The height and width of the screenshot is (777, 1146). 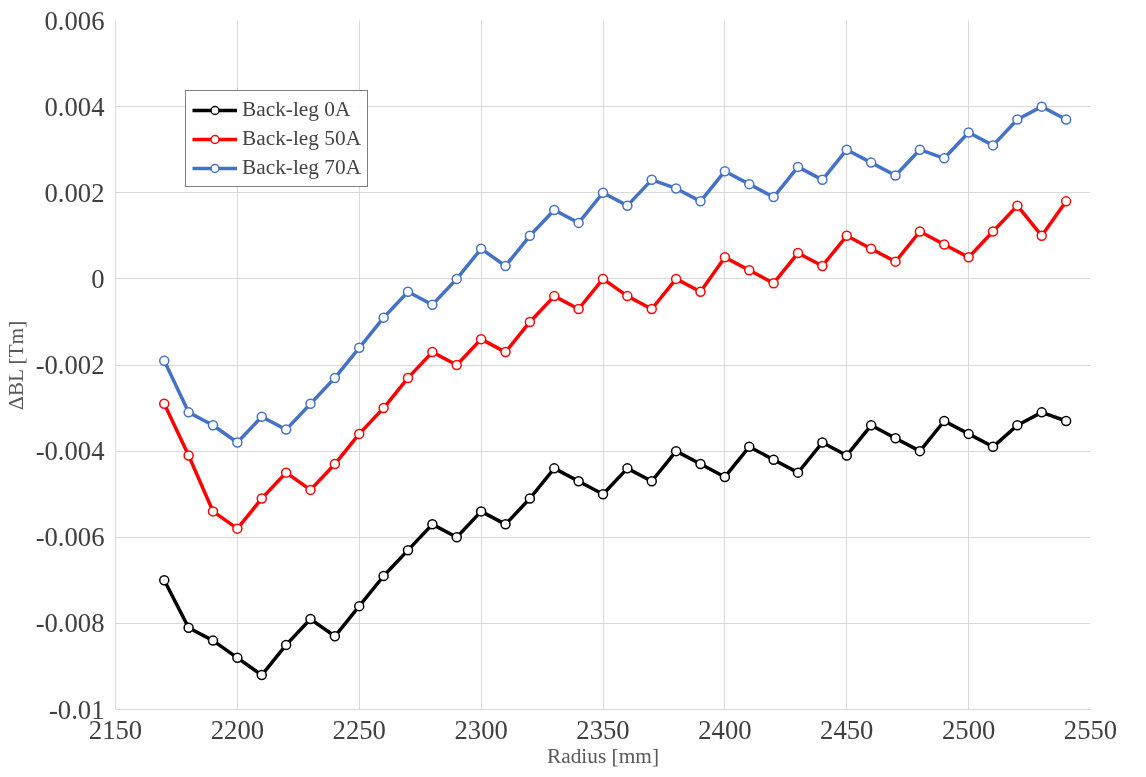 What do you see at coordinates (70, 451) in the screenshot?
I see `y-tick-label: -0.004` at bounding box center [70, 451].